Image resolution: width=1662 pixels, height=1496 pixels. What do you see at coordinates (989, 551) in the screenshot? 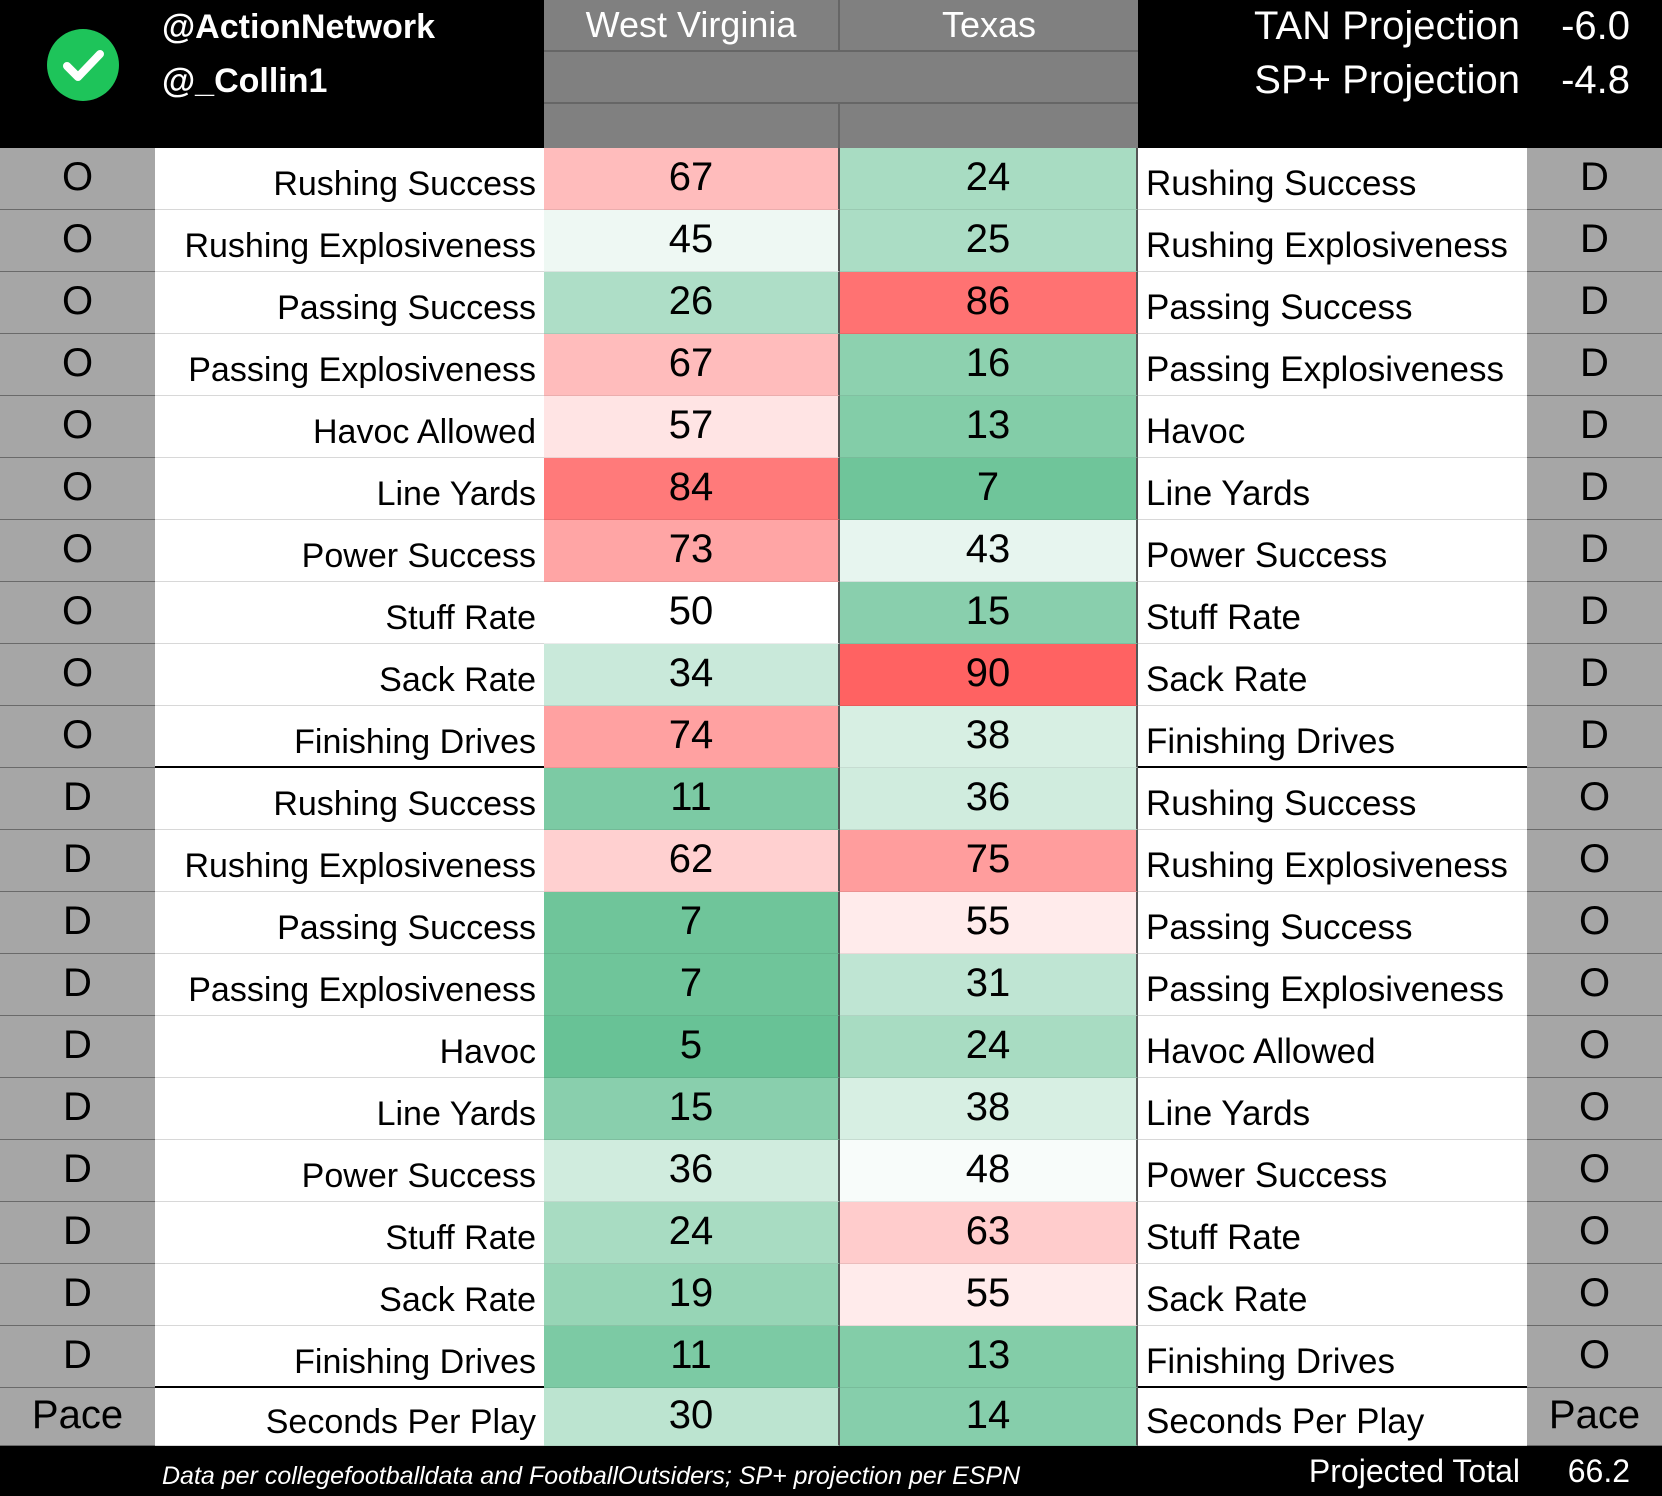
I see `texas-value: 43` at bounding box center [989, 551].